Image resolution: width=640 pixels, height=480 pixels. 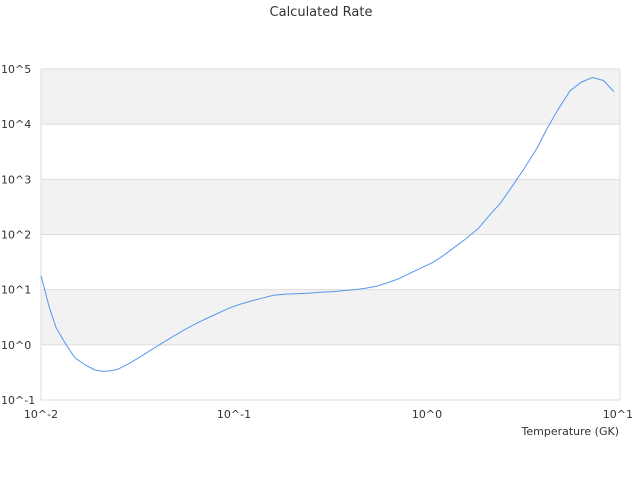 I want to click on x-tick-labels: 10^-2 10^-1 10^0 10^1, so click(x=328, y=414).